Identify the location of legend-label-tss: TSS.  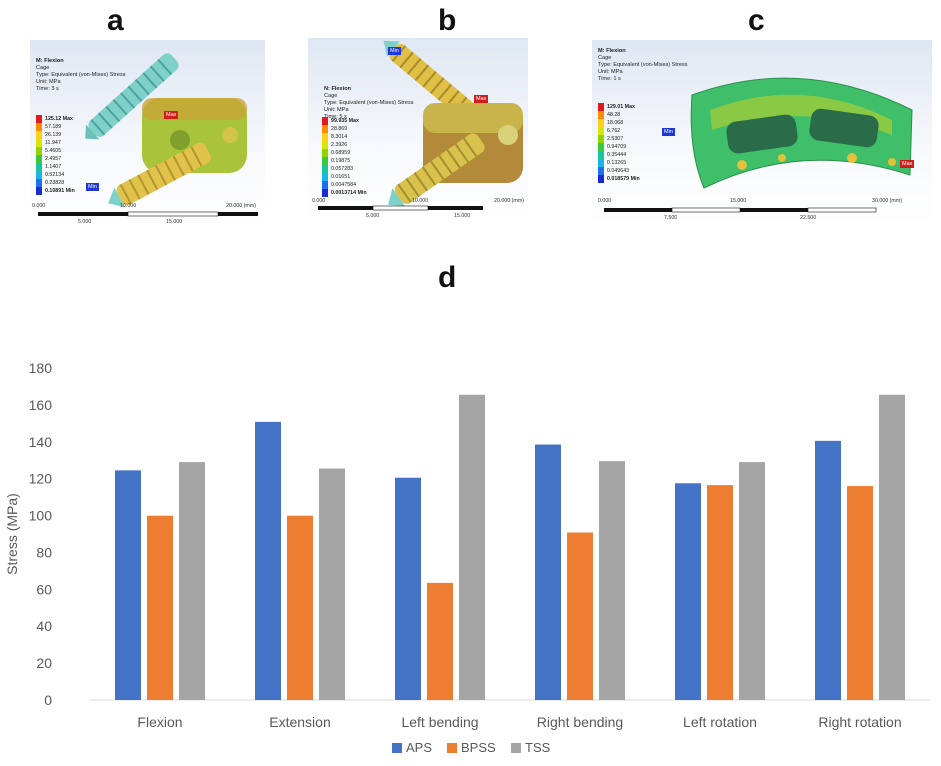
(538, 747).